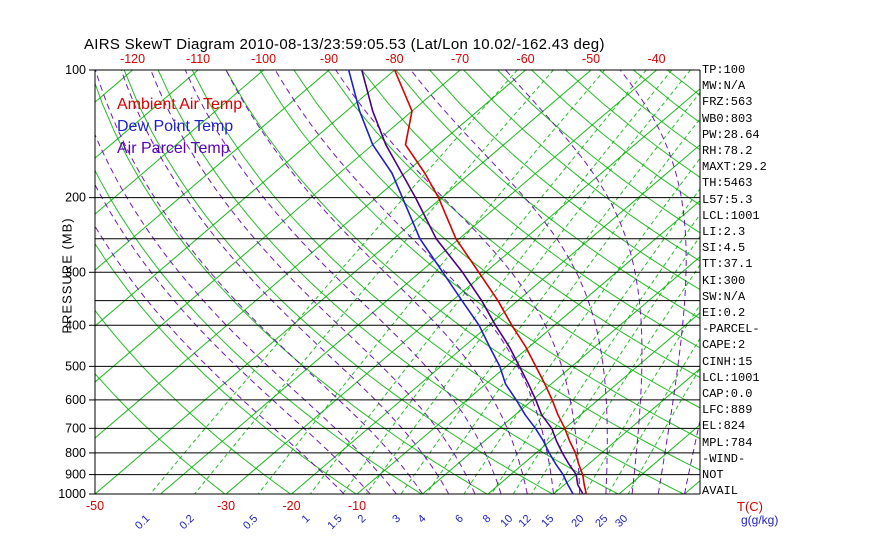  What do you see at coordinates (460, 59) in the screenshot?
I see `top-temp-label: -70` at bounding box center [460, 59].